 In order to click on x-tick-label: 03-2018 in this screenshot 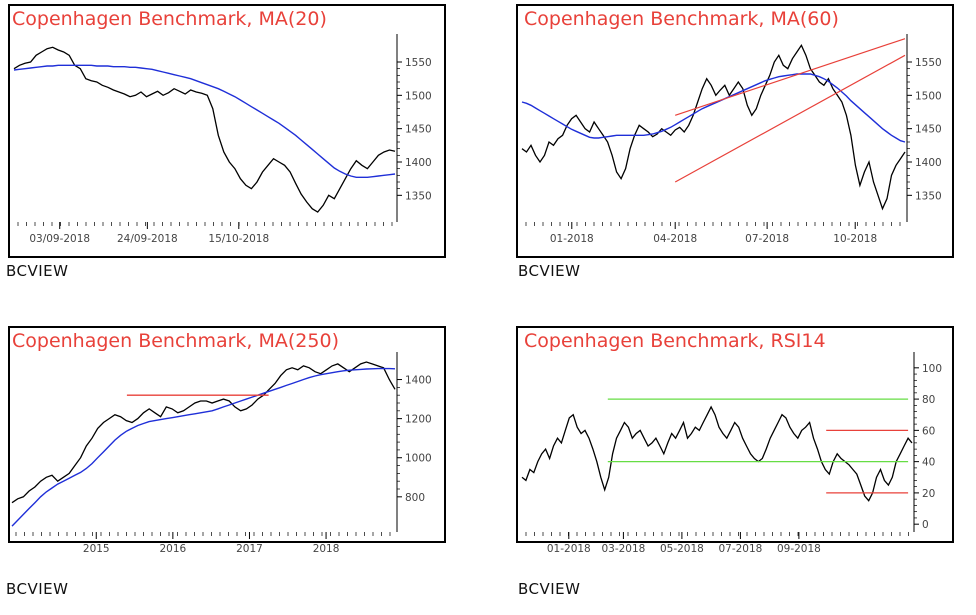, I will do `click(623, 549)`.